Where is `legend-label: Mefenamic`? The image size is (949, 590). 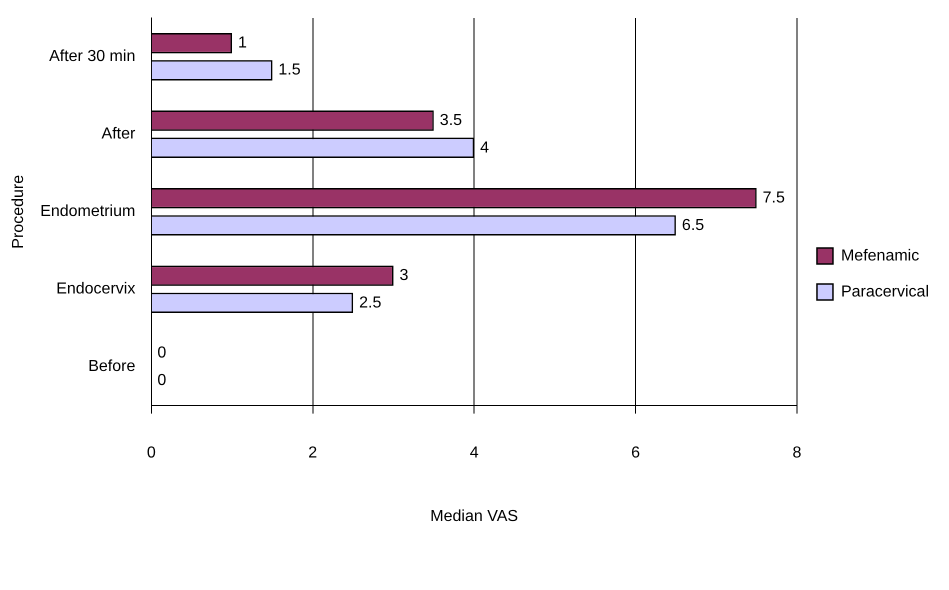
legend-label: Mefenamic is located at coordinates (880, 255).